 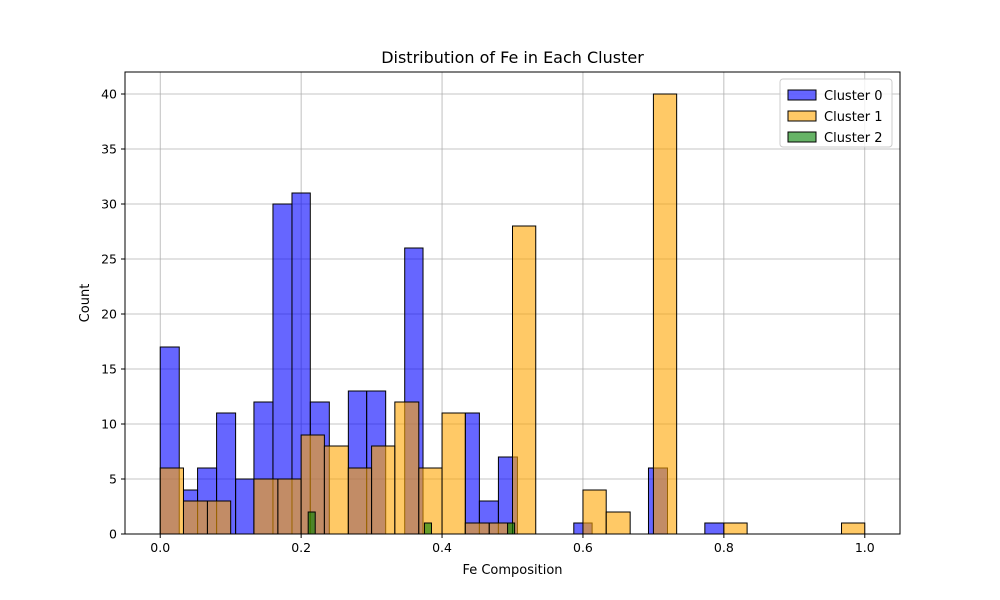 I want to click on x-tick-label: 1.0, so click(x=865, y=547).